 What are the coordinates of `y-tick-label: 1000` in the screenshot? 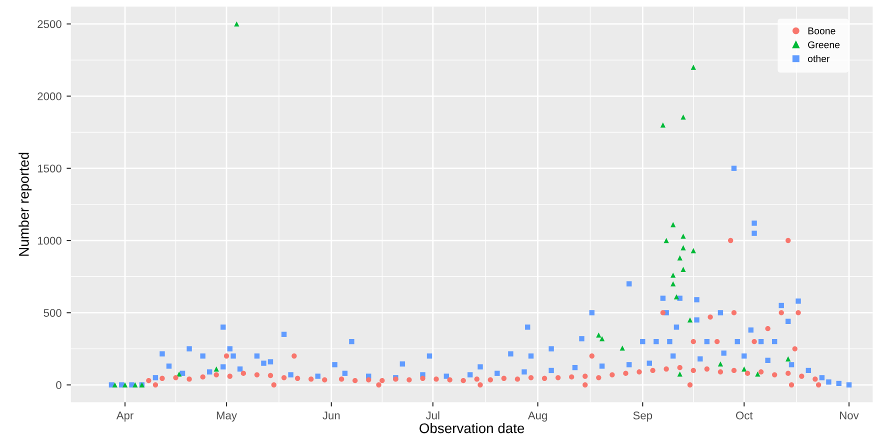 It's located at (50, 240).